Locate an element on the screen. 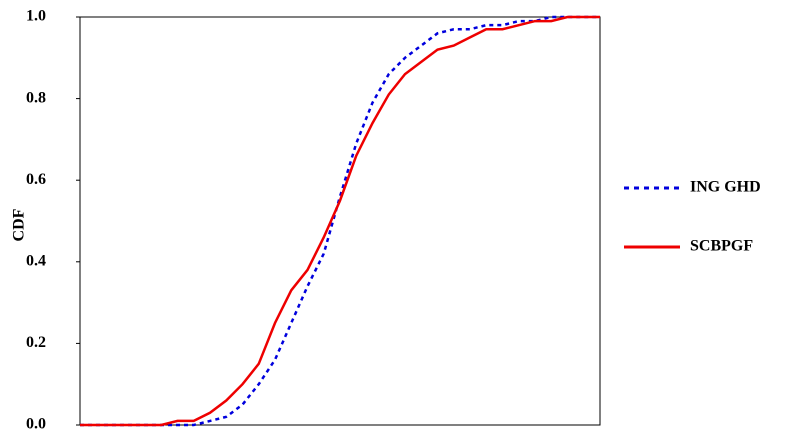  y-tick-label: 0.4 is located at coordinates (36, 260).